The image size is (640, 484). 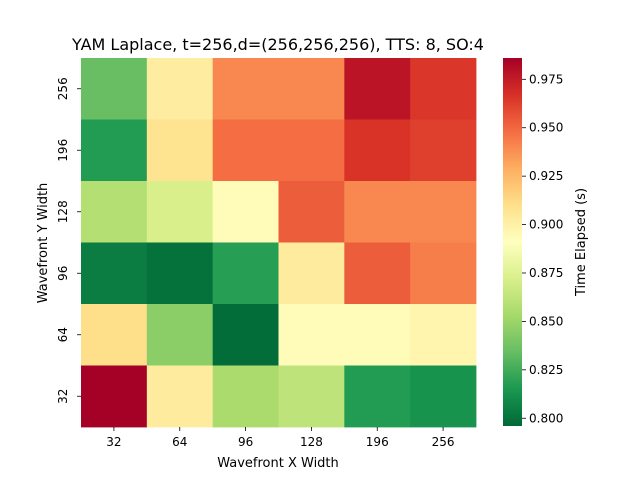 What do you see at coordinates (546, 225) in the screenshot?
I see `colorbar-tick-label: 0.900` at bounding box center [546, 225].